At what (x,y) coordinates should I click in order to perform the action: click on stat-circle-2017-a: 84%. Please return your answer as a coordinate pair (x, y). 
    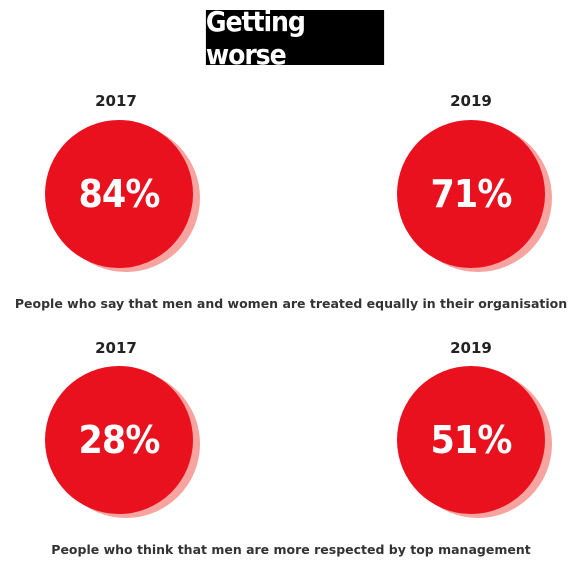
    Looking at the image, I should click on (119, 194).